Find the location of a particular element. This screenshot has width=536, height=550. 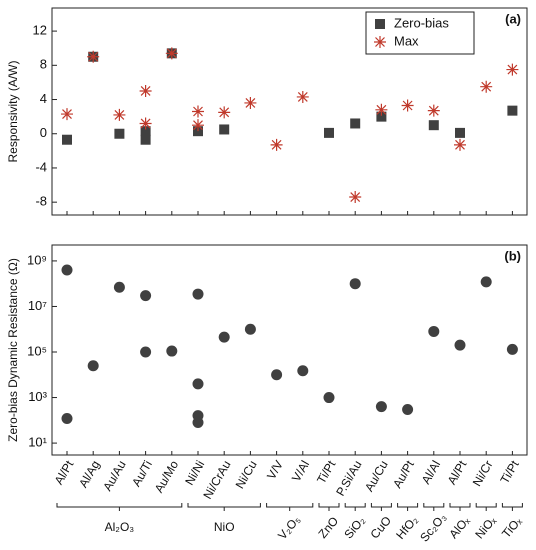

y-tick-label: 10³ is located at coordinates (37, 396).